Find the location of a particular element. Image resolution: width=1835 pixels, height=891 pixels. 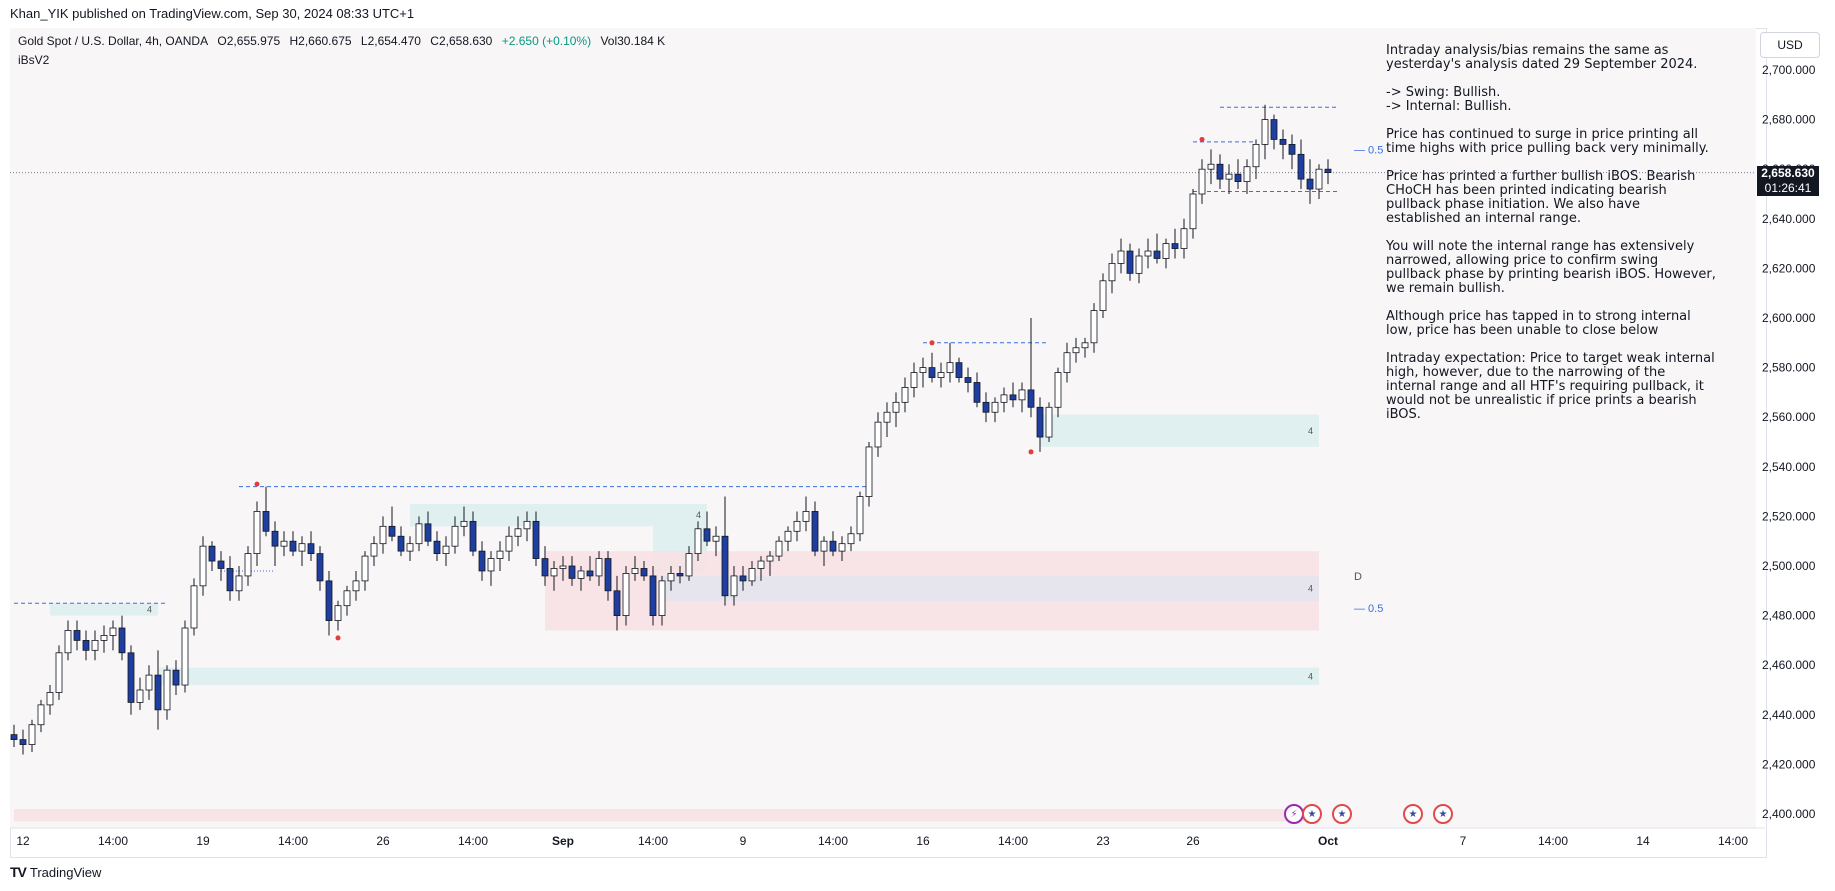

indicator-label: iBsV2 is located at coordinates (34, 60).